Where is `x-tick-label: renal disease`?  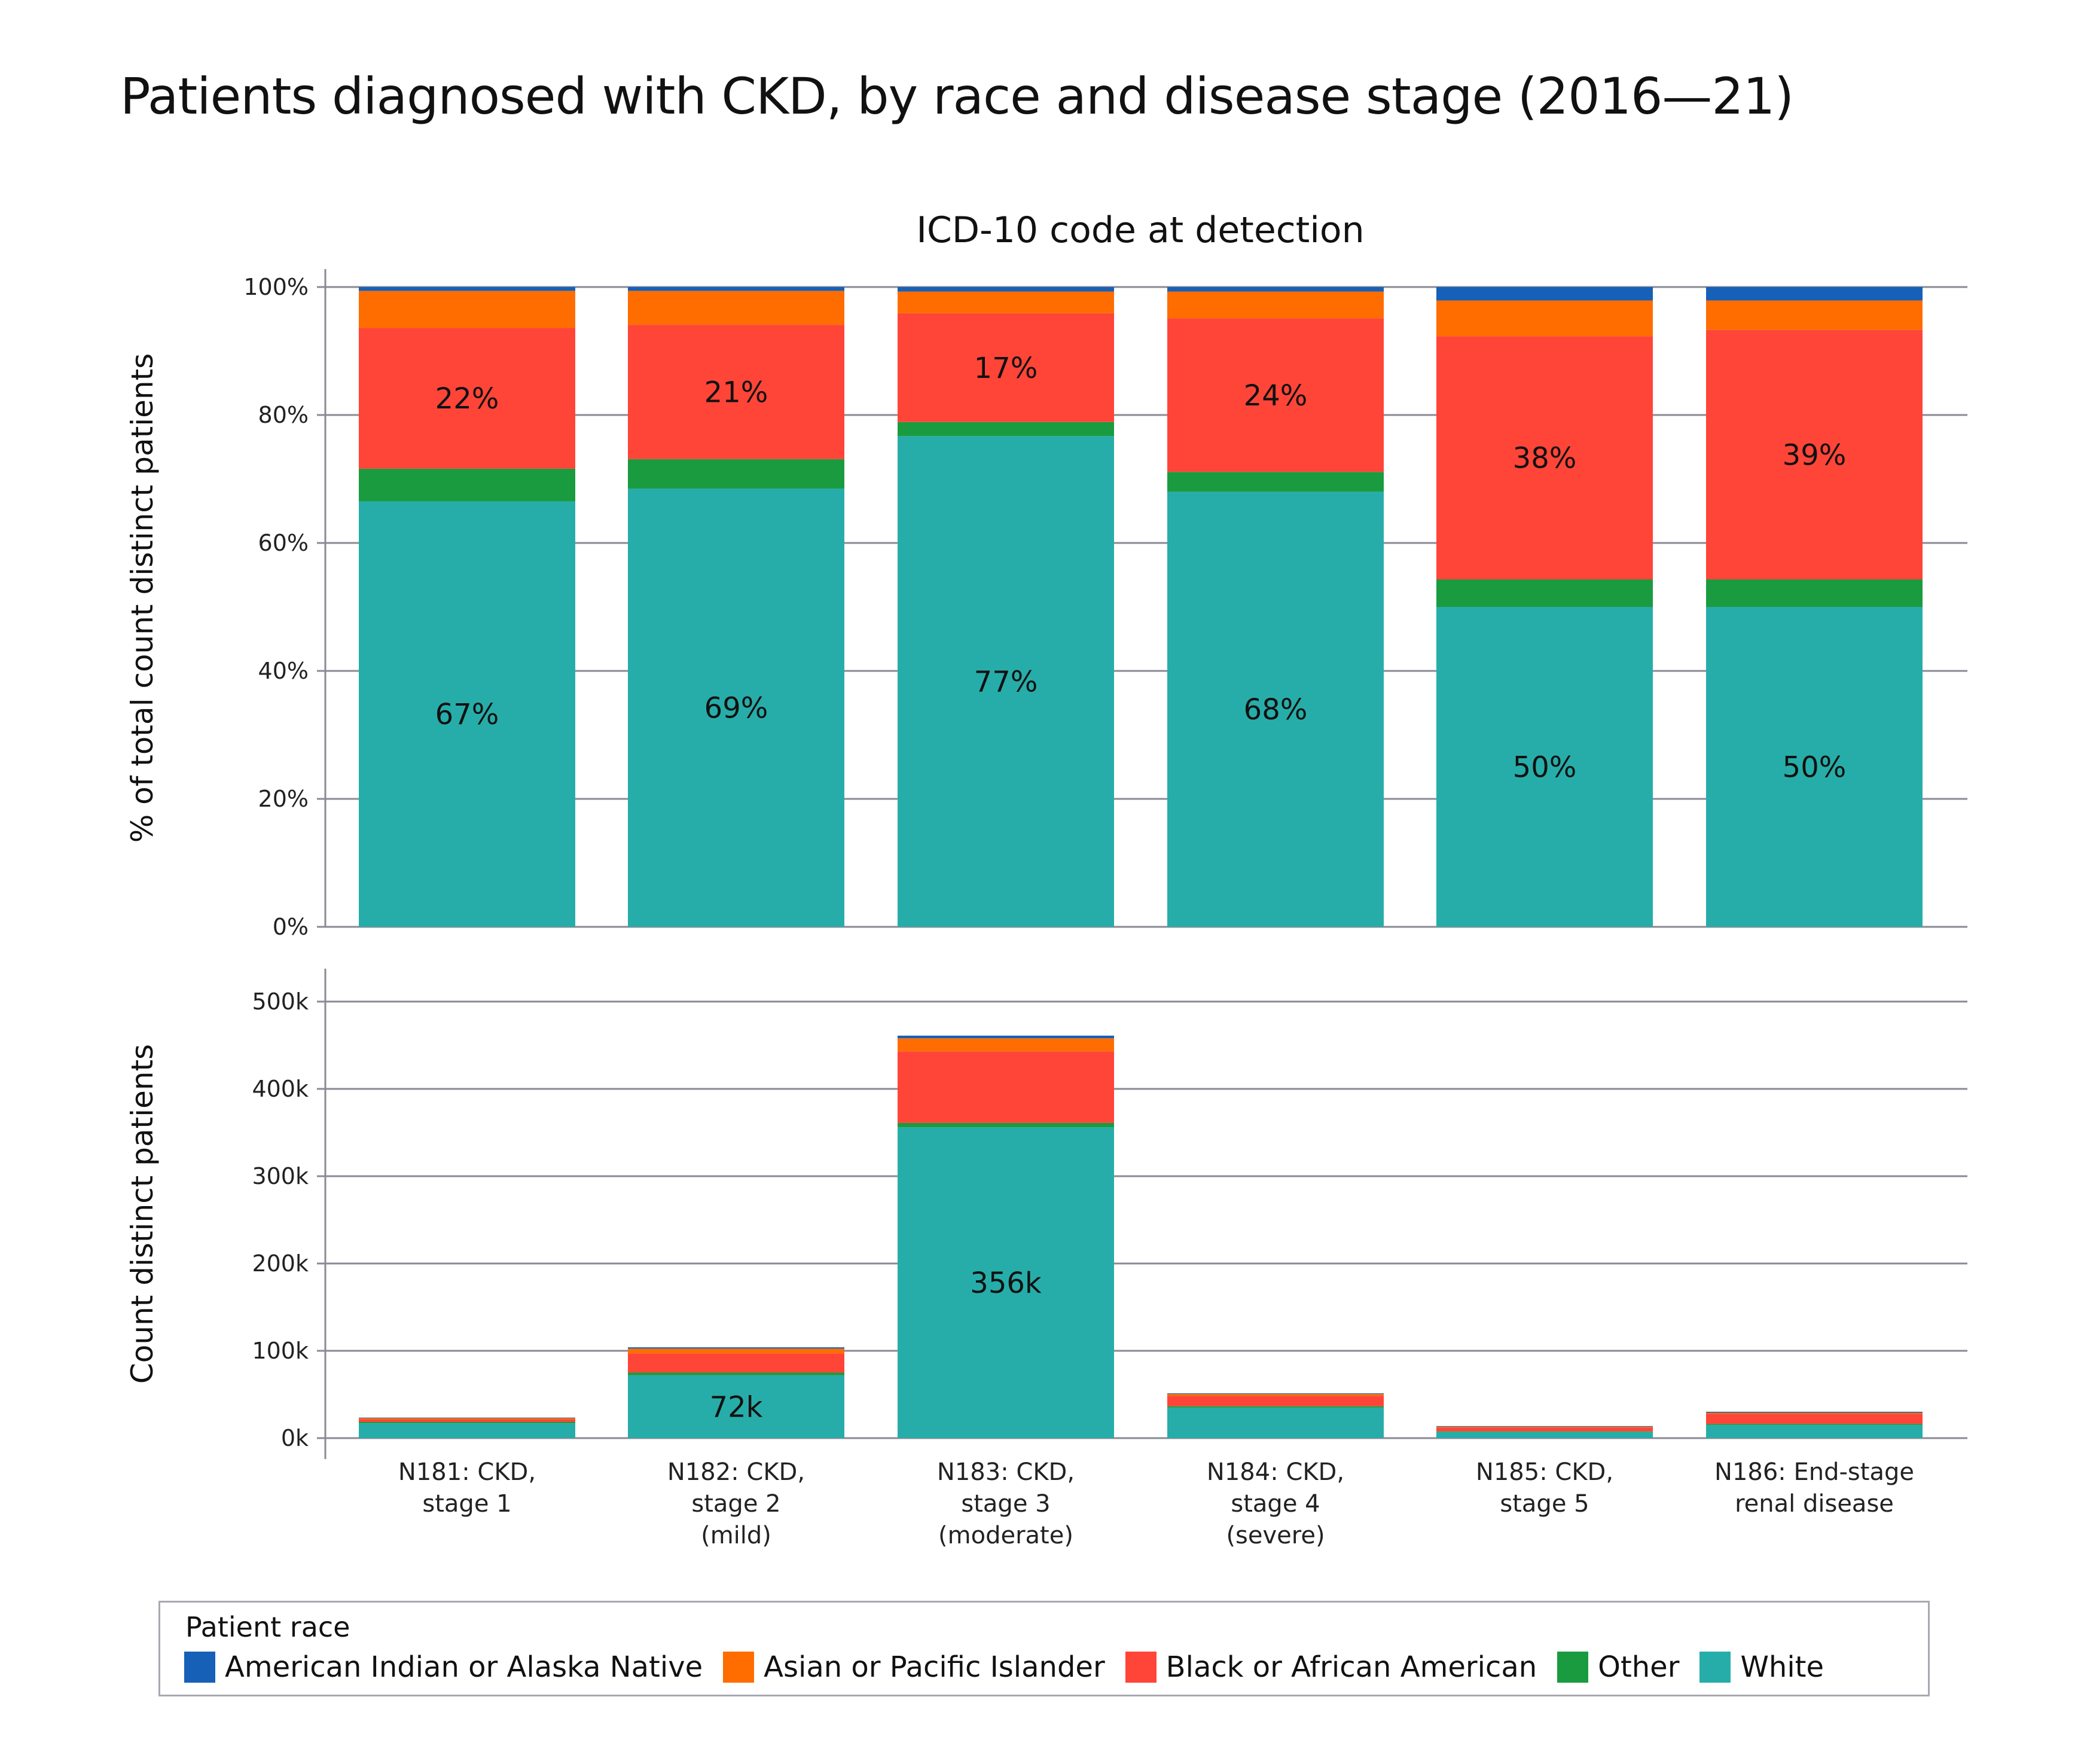
x-tick-label: renal disease is located at coordinates (1815, 1504).